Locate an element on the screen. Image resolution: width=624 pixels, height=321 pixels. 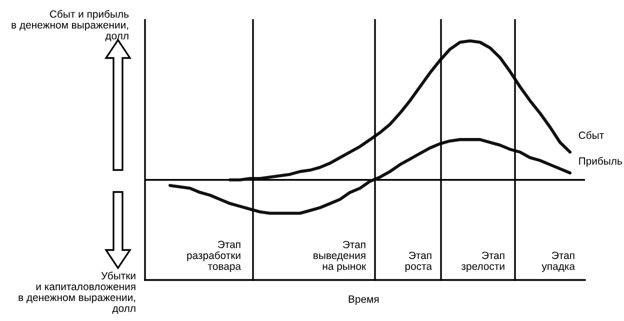
text: Этап роста is located at coordinates (418, 262).